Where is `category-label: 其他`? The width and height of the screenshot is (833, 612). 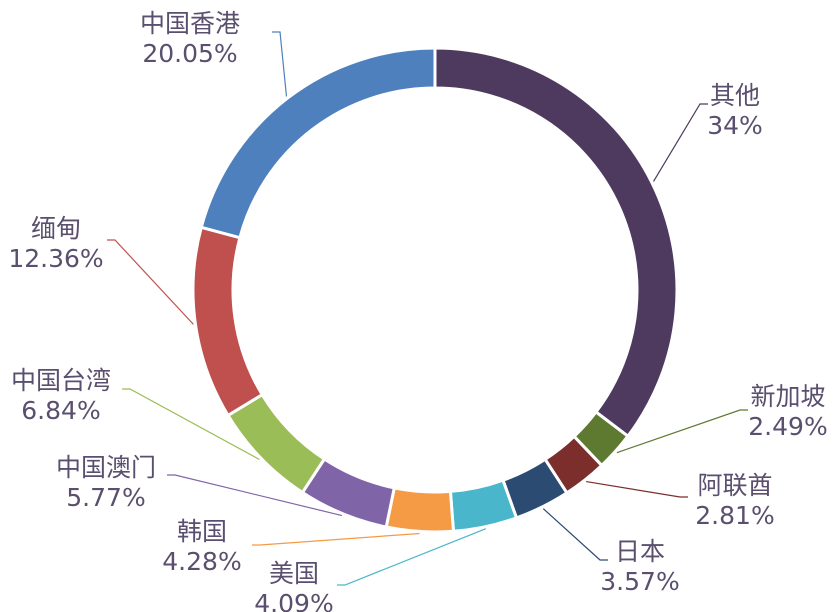
category-label: 其他 is located at coordinates (735, 95).